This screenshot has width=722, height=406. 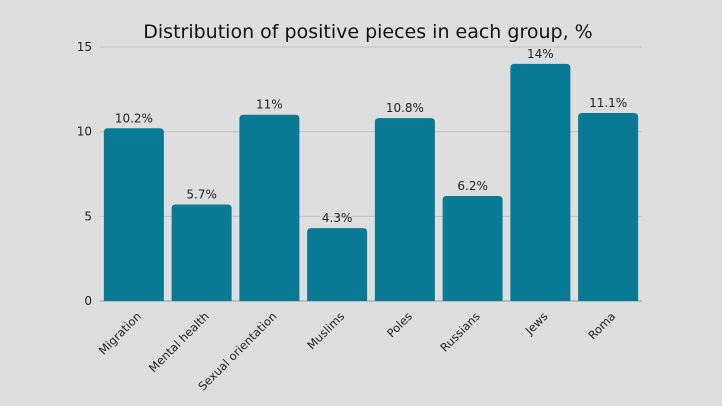 I want to click on data-label: 5.7%, so click(x=201, y=194).